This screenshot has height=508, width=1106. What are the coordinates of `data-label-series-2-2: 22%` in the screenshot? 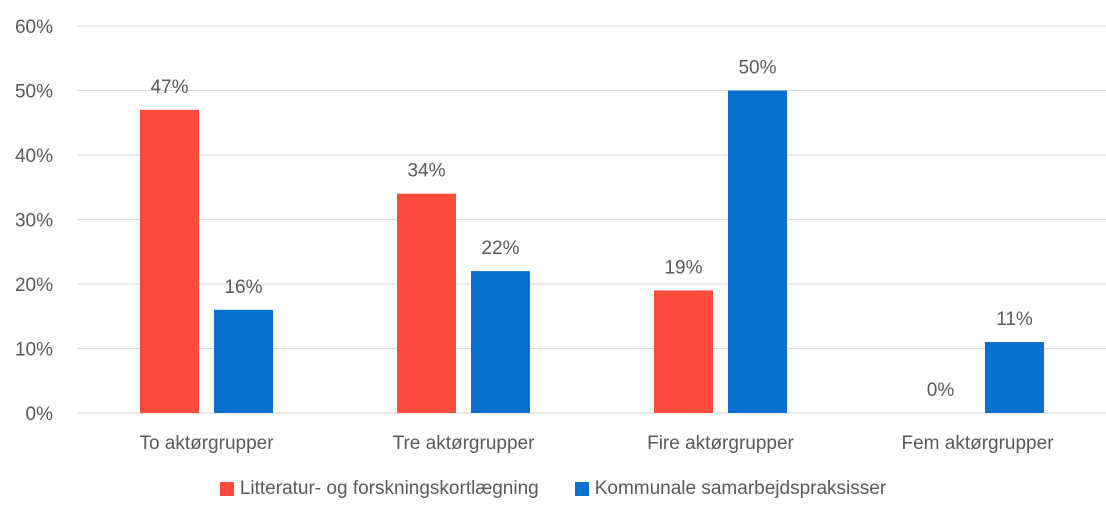 It's located at (500, 248).